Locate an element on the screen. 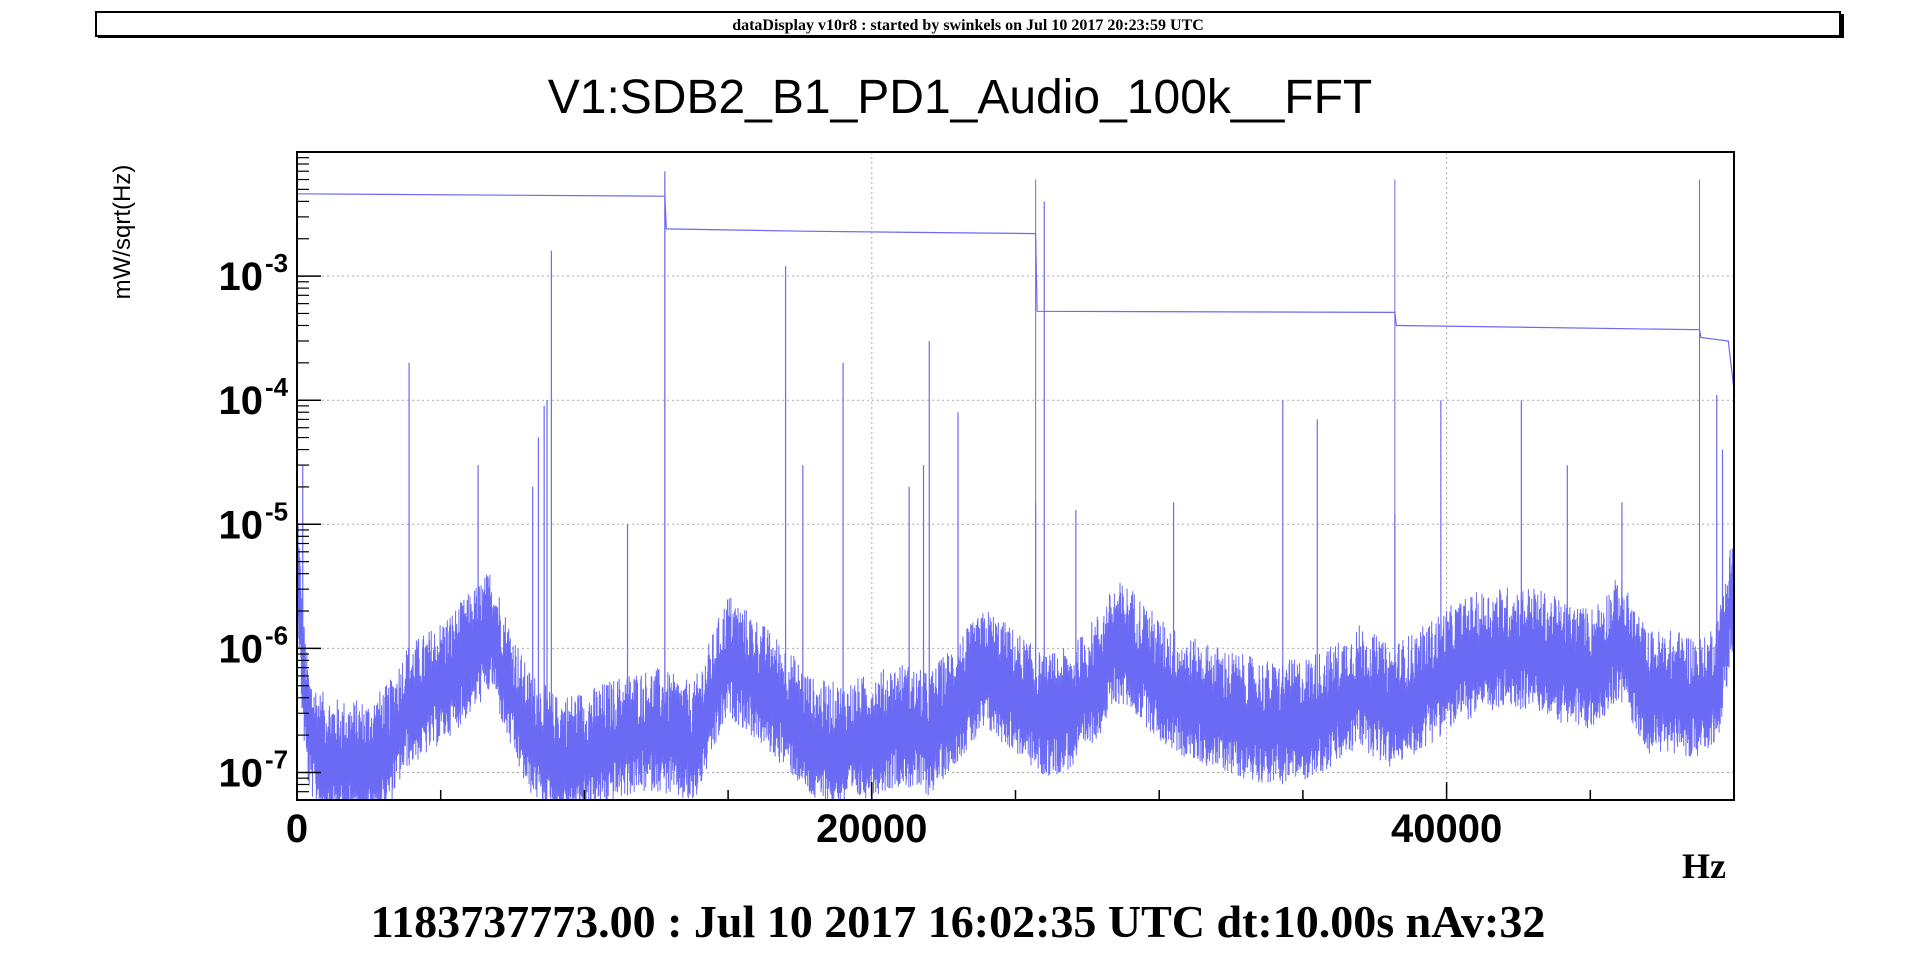 This screenshot has height=961, width=1916. x-tick-labels: 0 20000 40000 is located at coordinates (894, 829).